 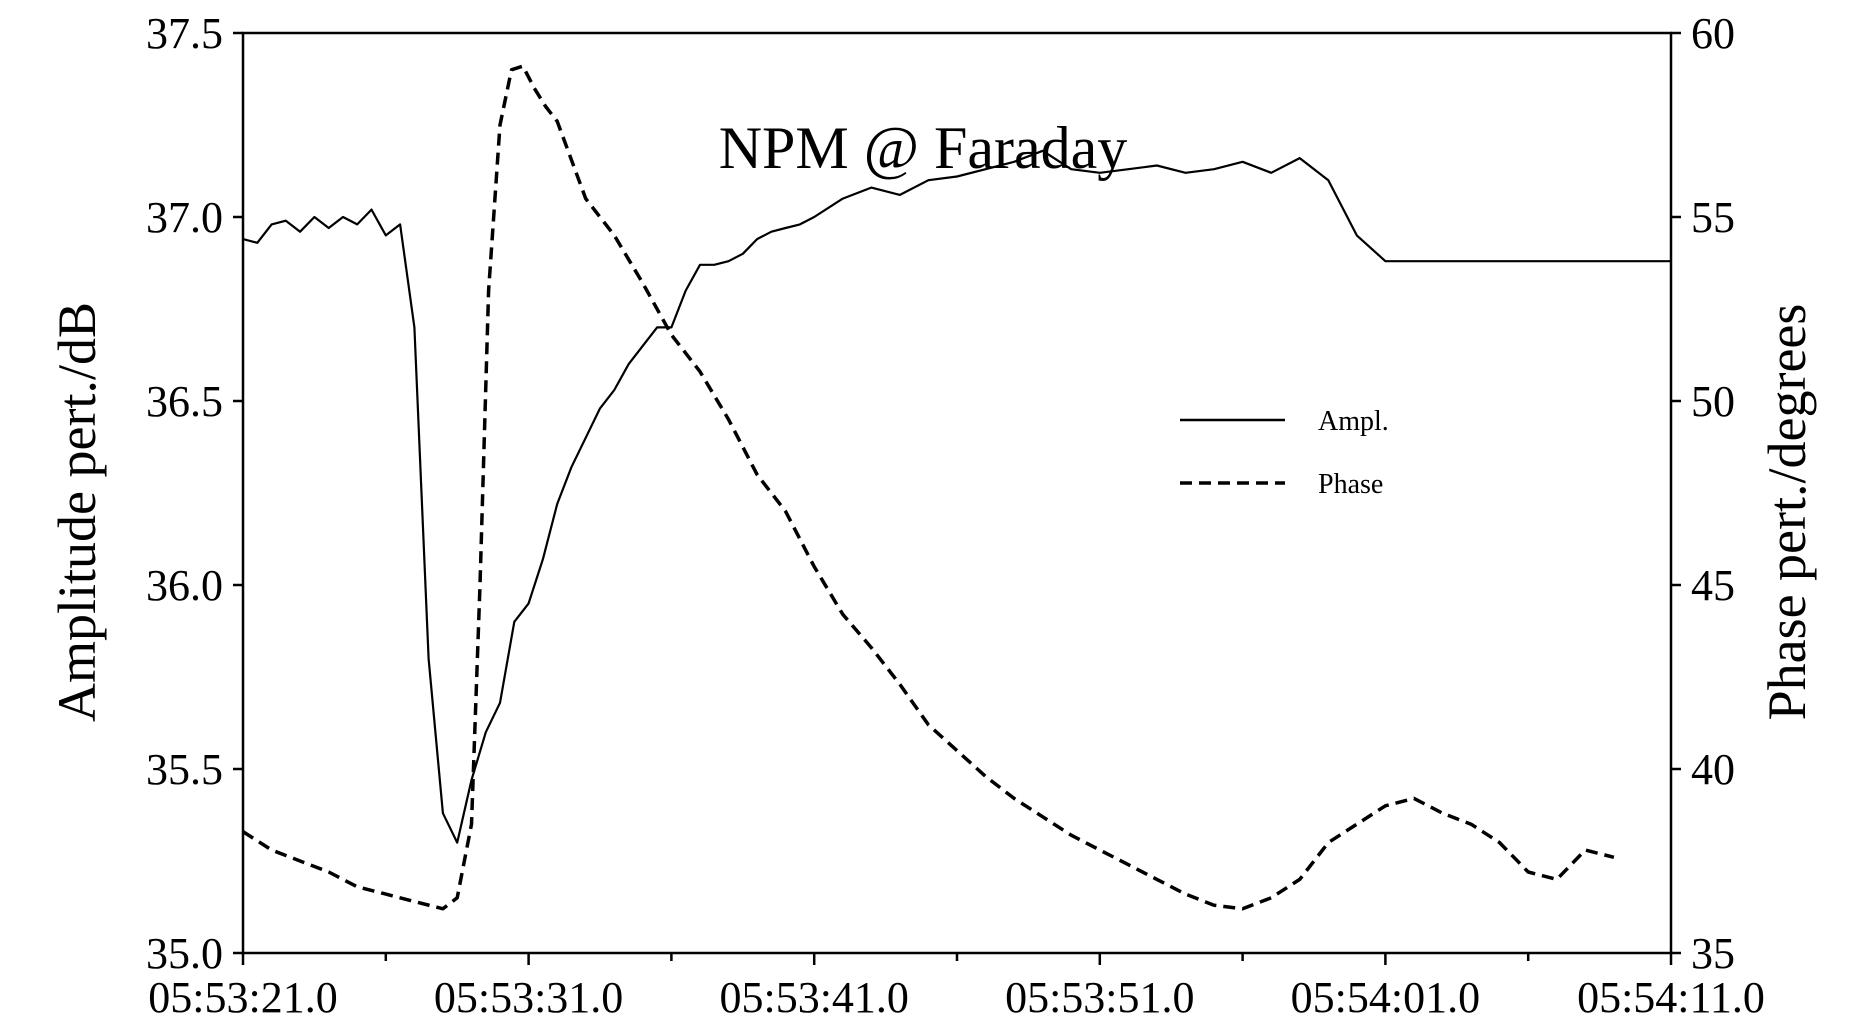 What do you see at coordinates (184, 217) in the screenshot?
I see `y-tick-label: 37.0` at bounding box center [184, 217].